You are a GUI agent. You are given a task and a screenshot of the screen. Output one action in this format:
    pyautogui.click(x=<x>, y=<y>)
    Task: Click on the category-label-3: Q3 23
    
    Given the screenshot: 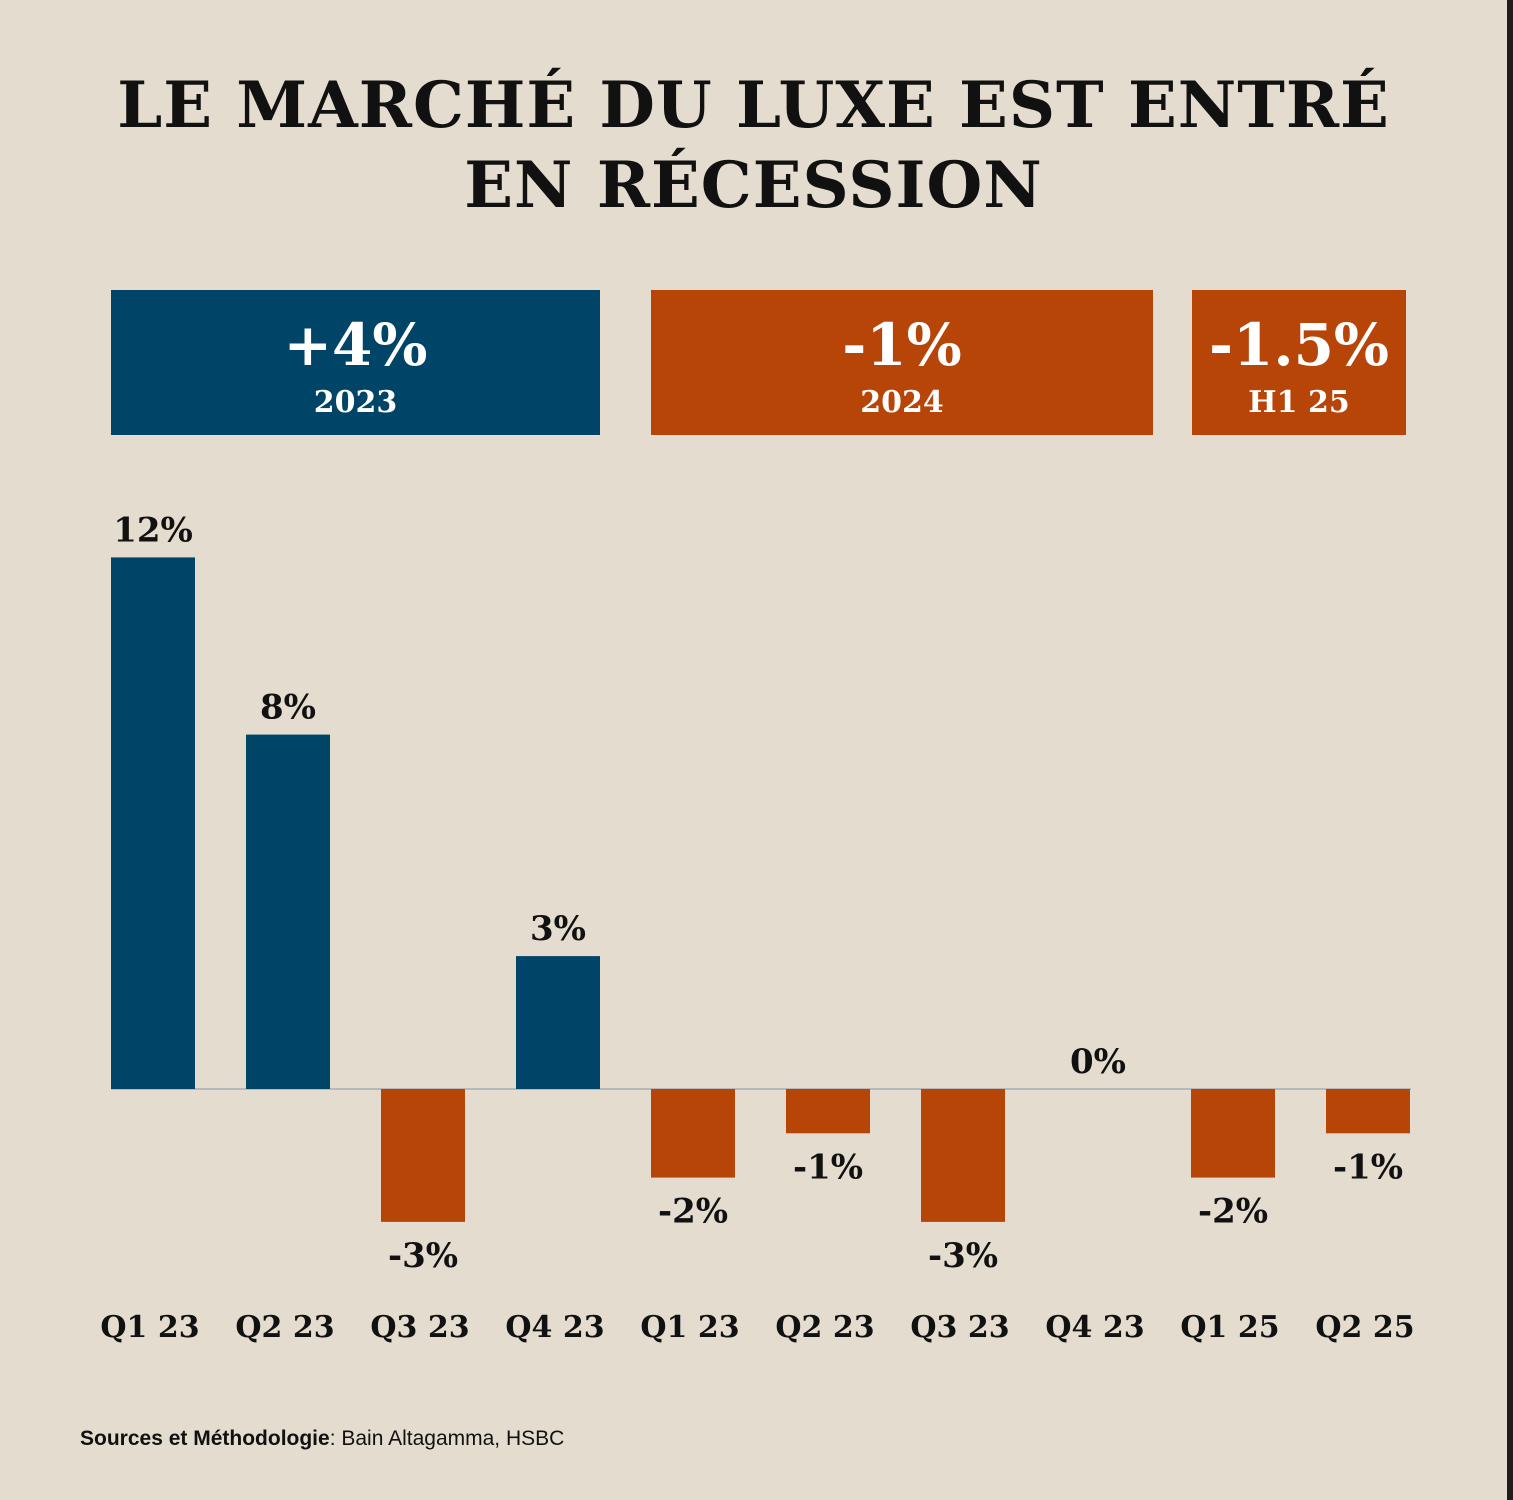 What is the action you would take?
    pyautogui.click(x=419, y=1327)
    